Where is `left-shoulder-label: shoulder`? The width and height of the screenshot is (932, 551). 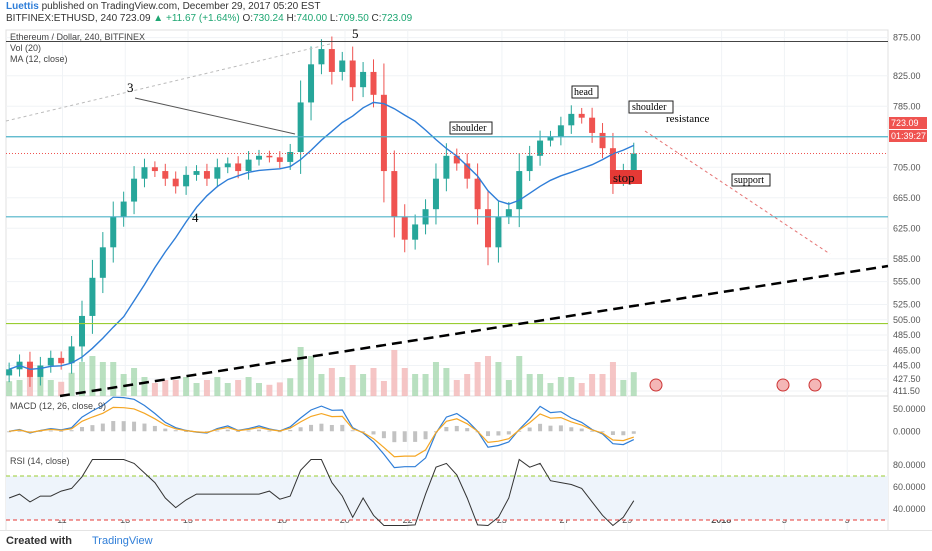
left-shoulder-label: shoulder is located at coordinates (469, 128).